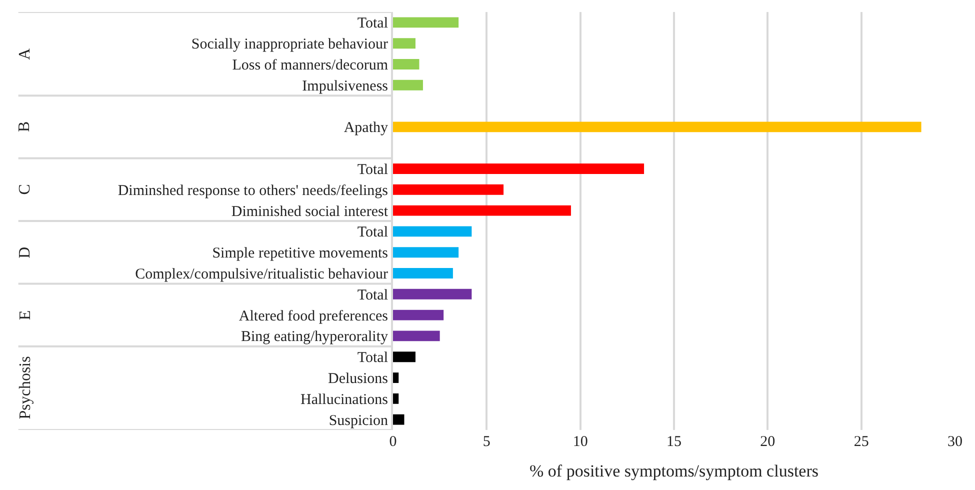  I want to click on x-tick-label: 30, so click(955, 442).